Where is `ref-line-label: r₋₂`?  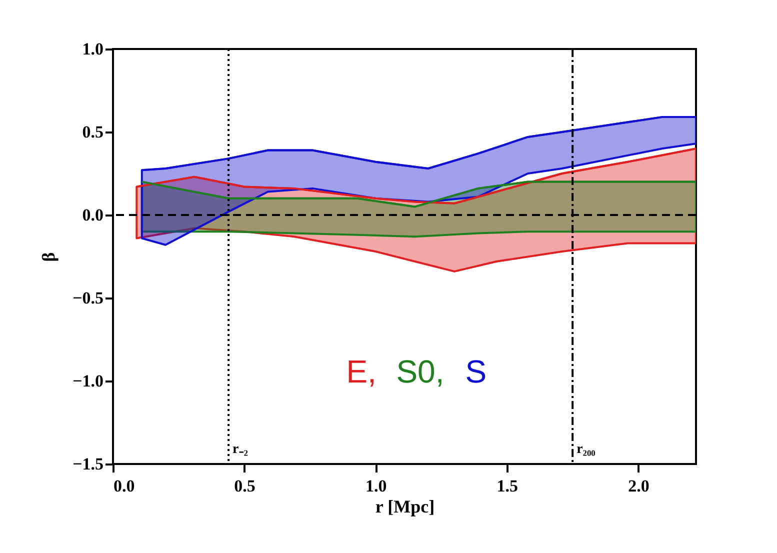
ref-line-label: r₋₂ is located at coordinates (240, 449).